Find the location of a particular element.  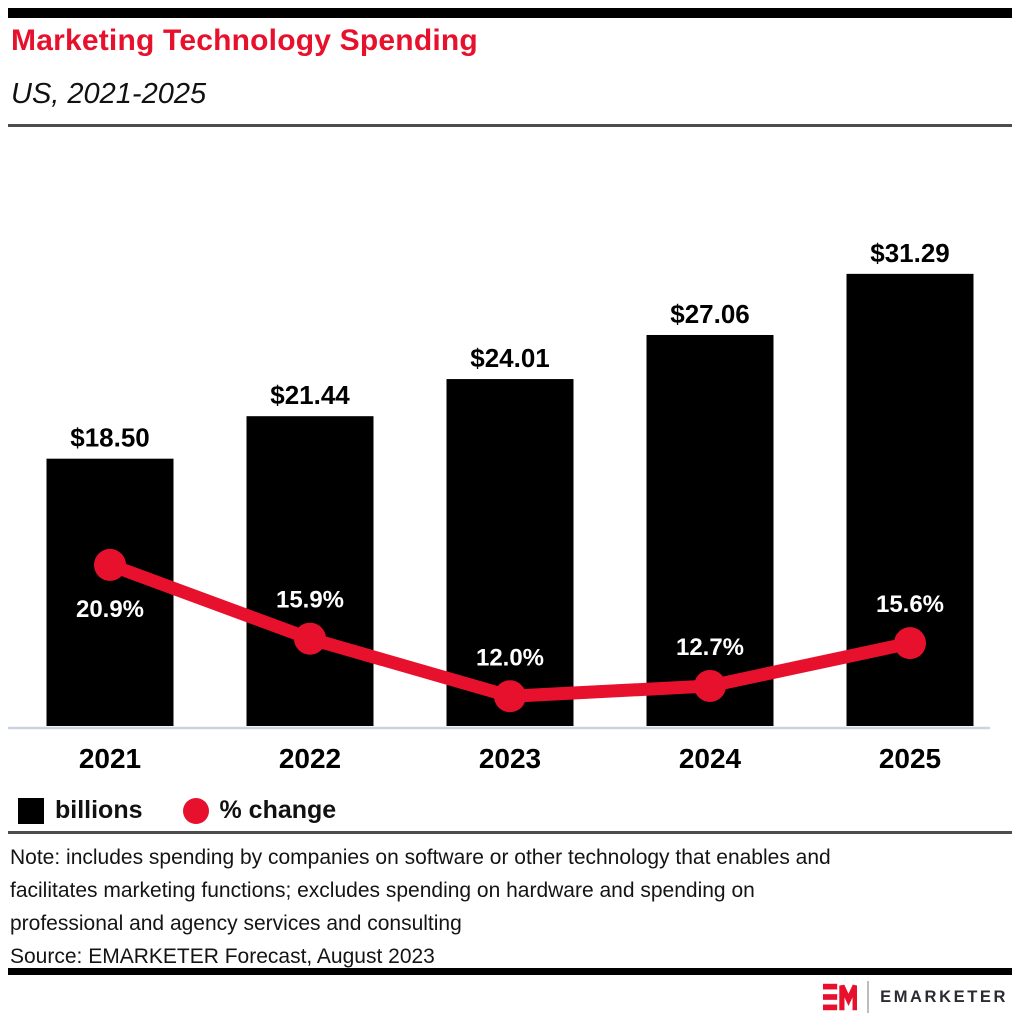

pct-change-dot-2025 is located at coordinates (910, 643).